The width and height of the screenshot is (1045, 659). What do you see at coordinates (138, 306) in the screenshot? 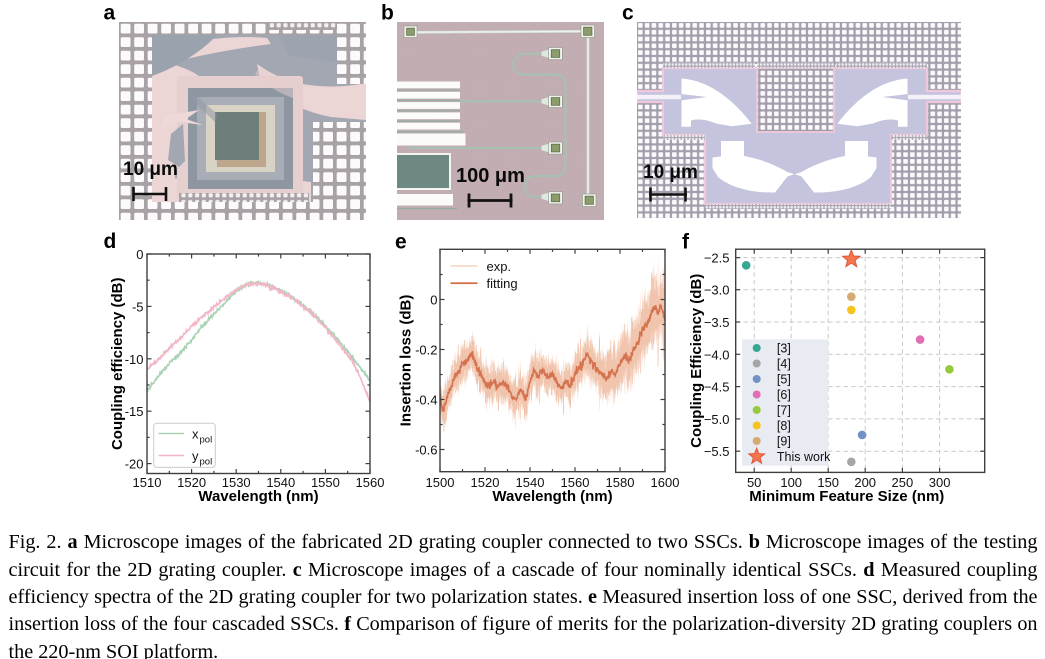
I see `svg-text: -5` at bounding box center [138, 306].